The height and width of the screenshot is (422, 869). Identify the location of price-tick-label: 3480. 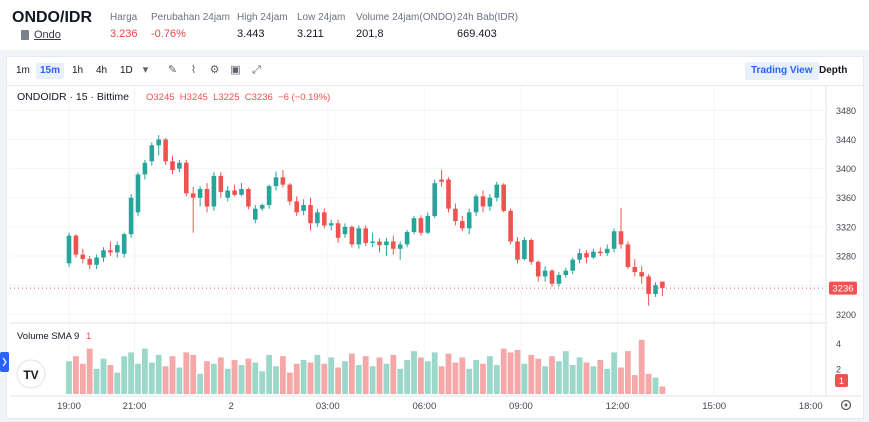
(846, 111).